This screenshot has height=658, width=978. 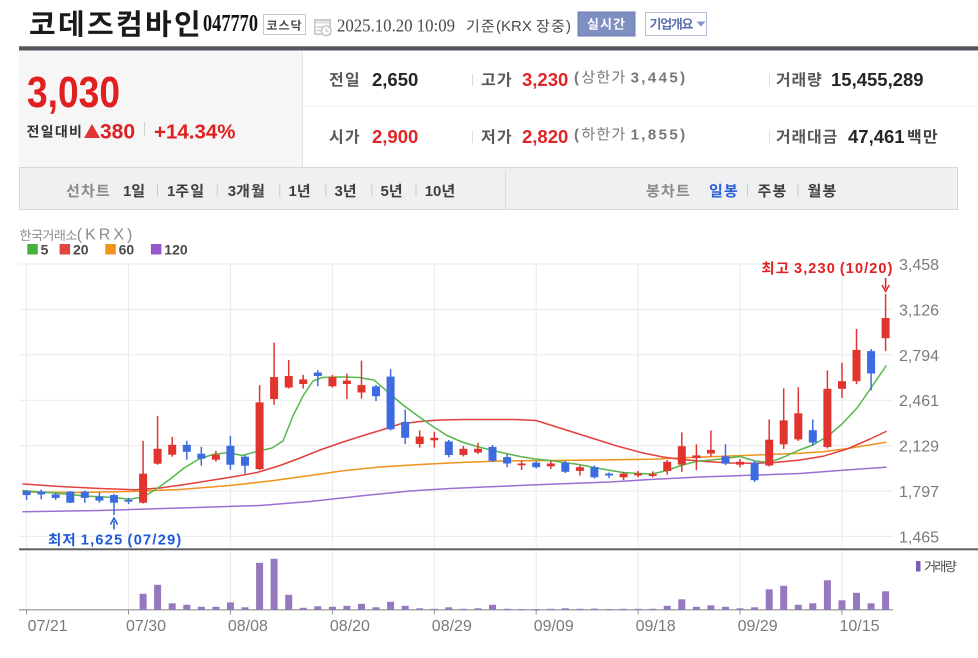 What do you see at coordinates (919, 492) in the screenshot?
I see `svg-text: 1,797` at bounding box center [919, 492].